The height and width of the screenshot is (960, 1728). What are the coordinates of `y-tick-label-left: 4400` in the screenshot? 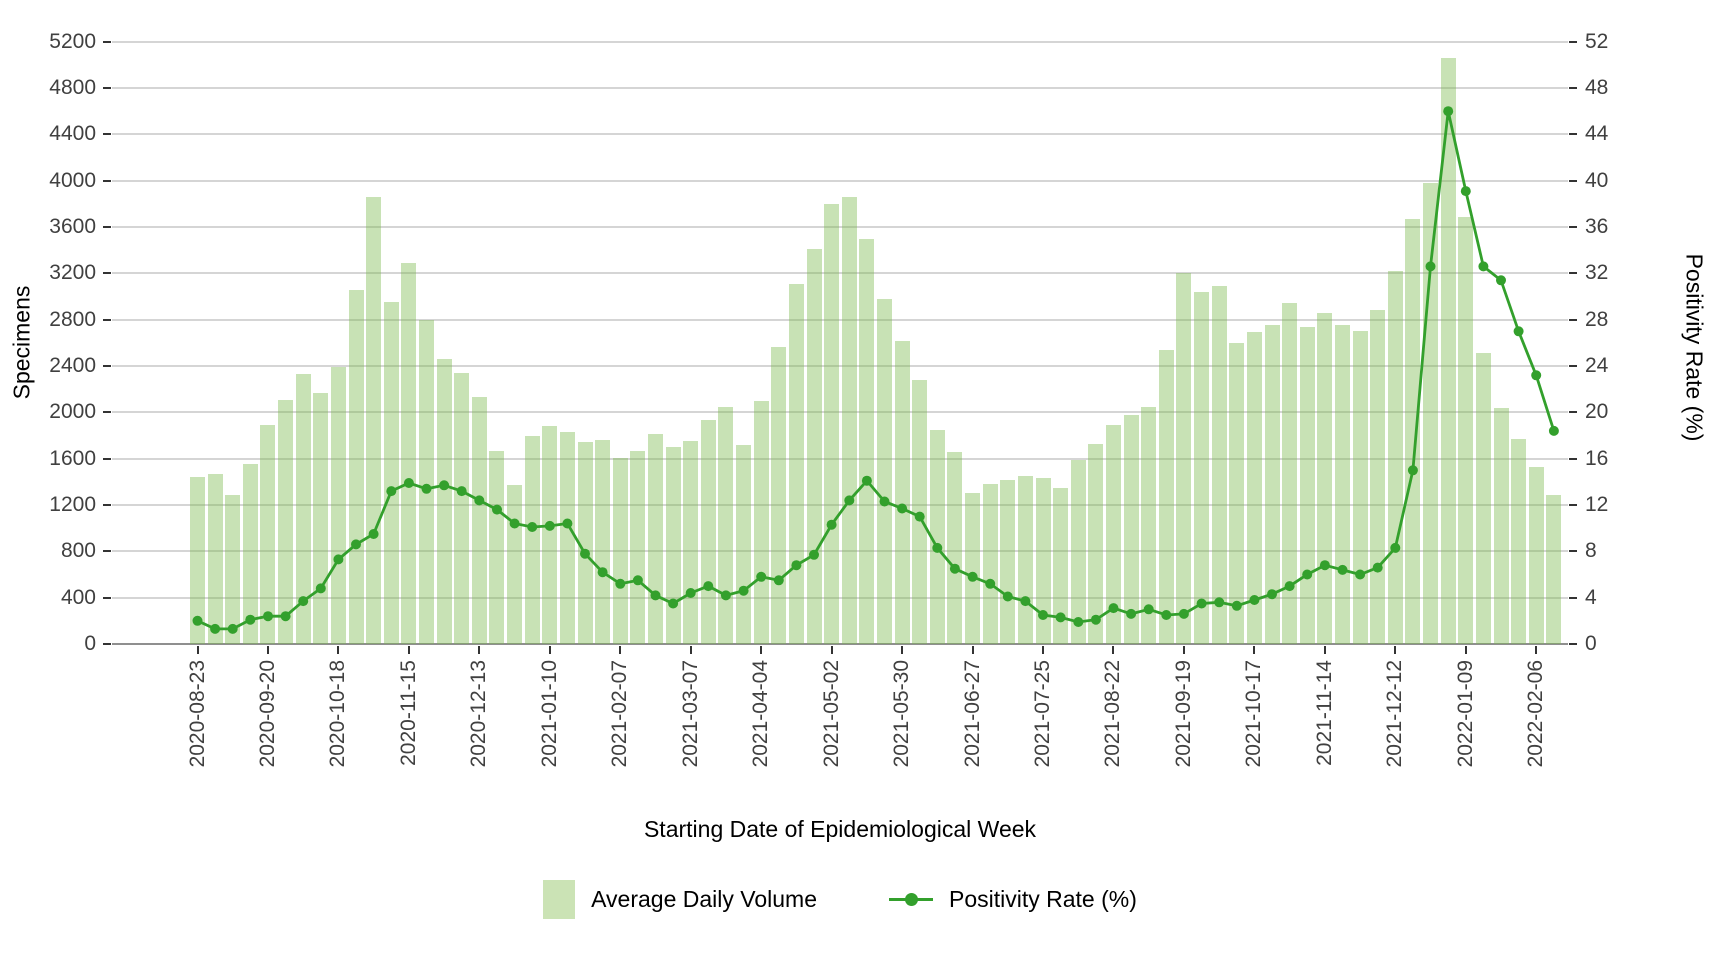 It's located at (72, 134).